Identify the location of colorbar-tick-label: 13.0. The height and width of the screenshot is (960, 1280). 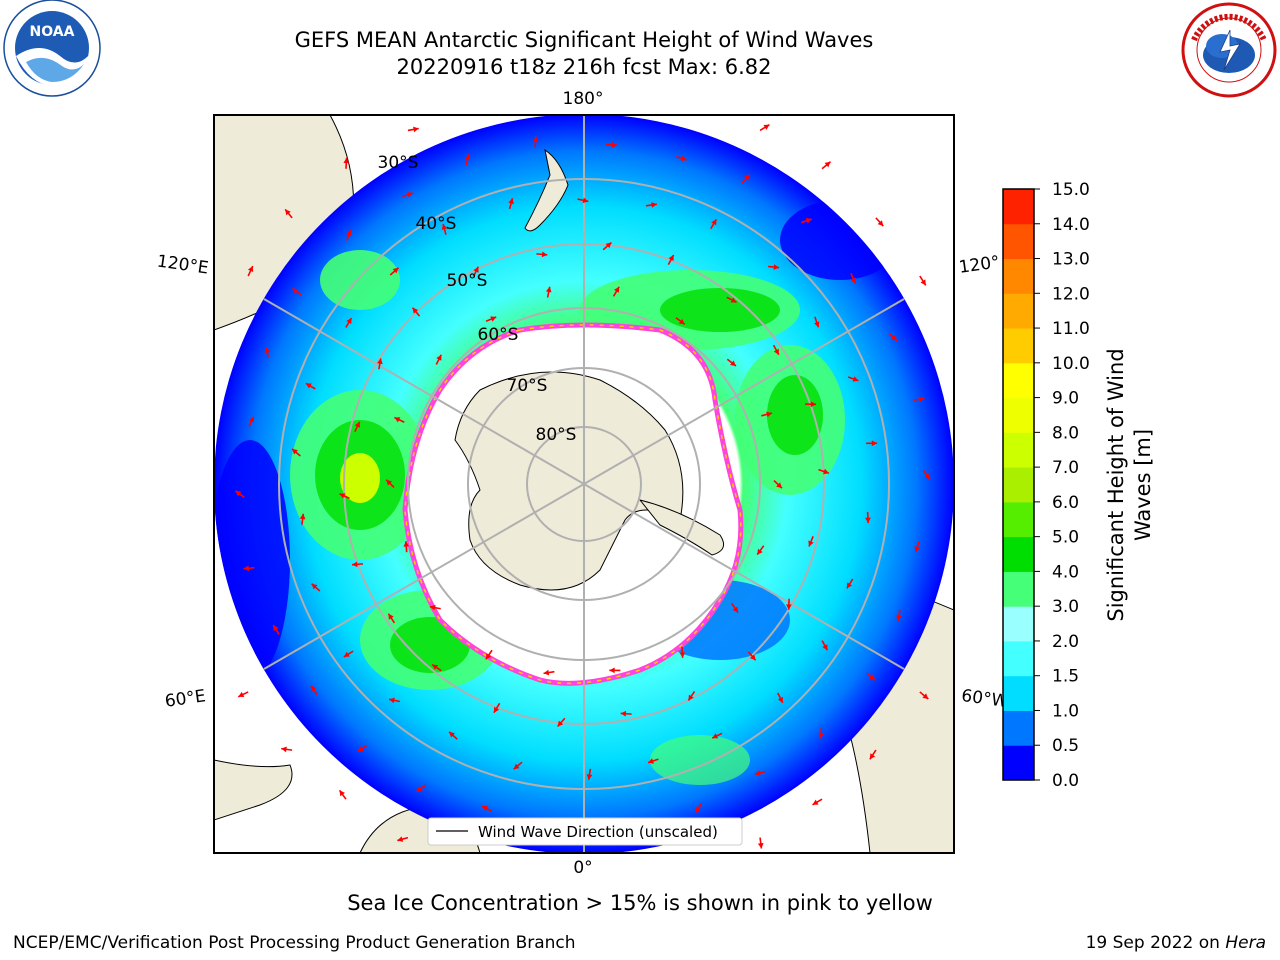
(1071, 260).